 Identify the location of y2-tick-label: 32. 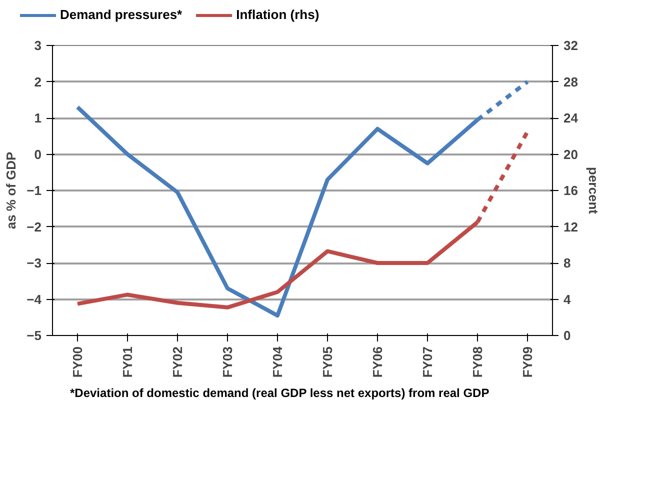
(571, 45).